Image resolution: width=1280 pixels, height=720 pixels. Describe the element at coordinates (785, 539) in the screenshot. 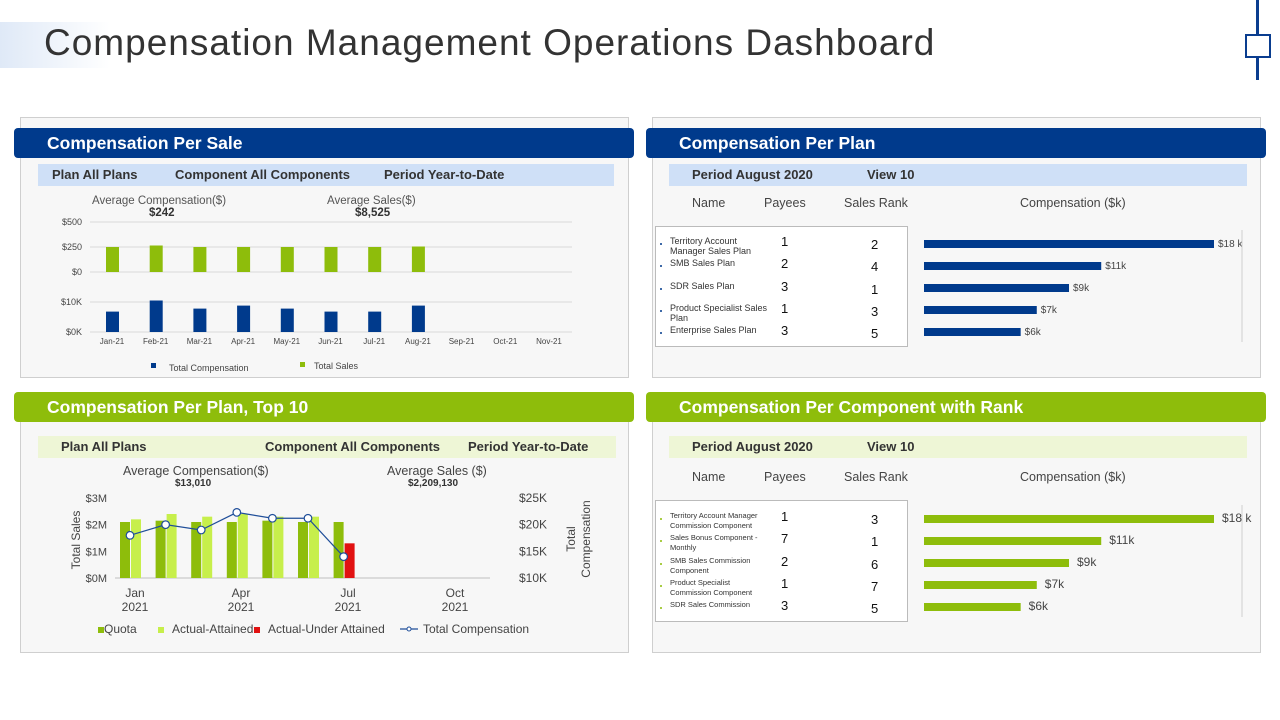

I see `row-payees: 7` at that location.